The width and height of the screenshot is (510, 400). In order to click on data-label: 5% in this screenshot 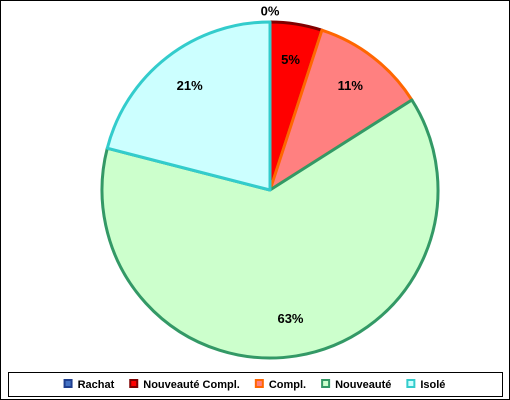, I will do `click(290, 59)`.